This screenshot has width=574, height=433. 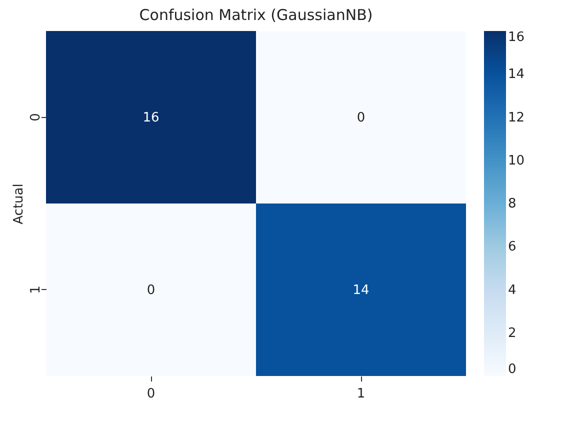 What do you see at coordinates (512, 247) in the screenshot?
I see `color-bar-label: 6` at bounding box center [512, 247].